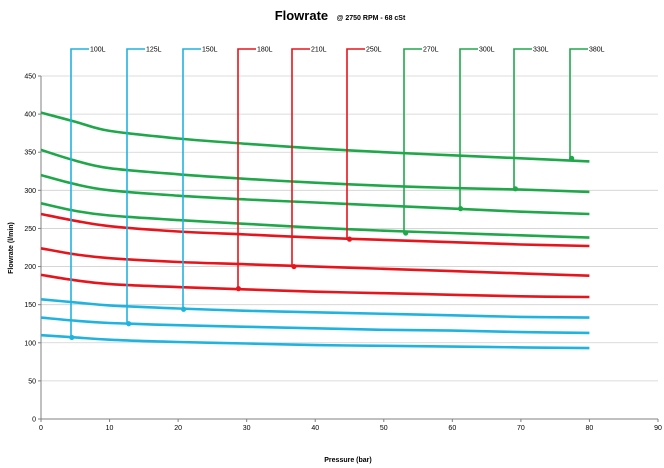 Image resolution: width=664 pixels, height=468 pixels. I want to click on legend-marker-380L, so click(572, 158).